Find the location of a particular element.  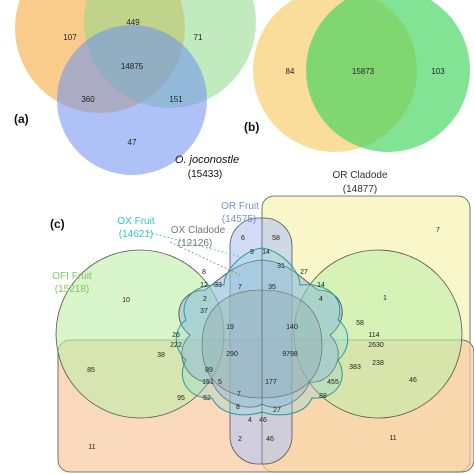

set-count-joconostle: (15433) is located at coordinates (205, 174).